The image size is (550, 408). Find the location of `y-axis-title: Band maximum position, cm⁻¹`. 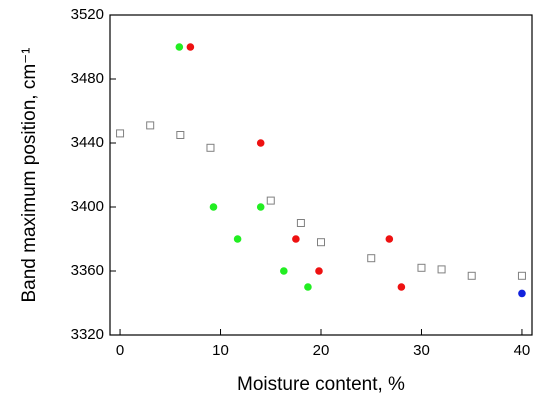

y-axis-title: Band maximum position, cm⁻¹ is located at coordinates (29, 175).